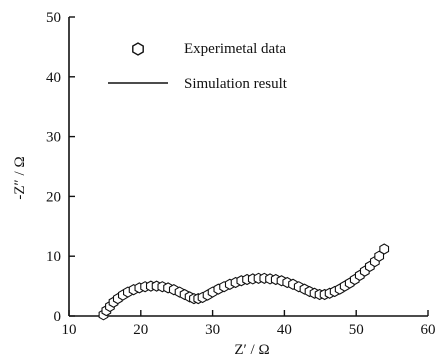 The image size is (440, 357). Describe the element at coordinates (53, 257) in the screenshot. I see `y-tick-label: 10` at that location.